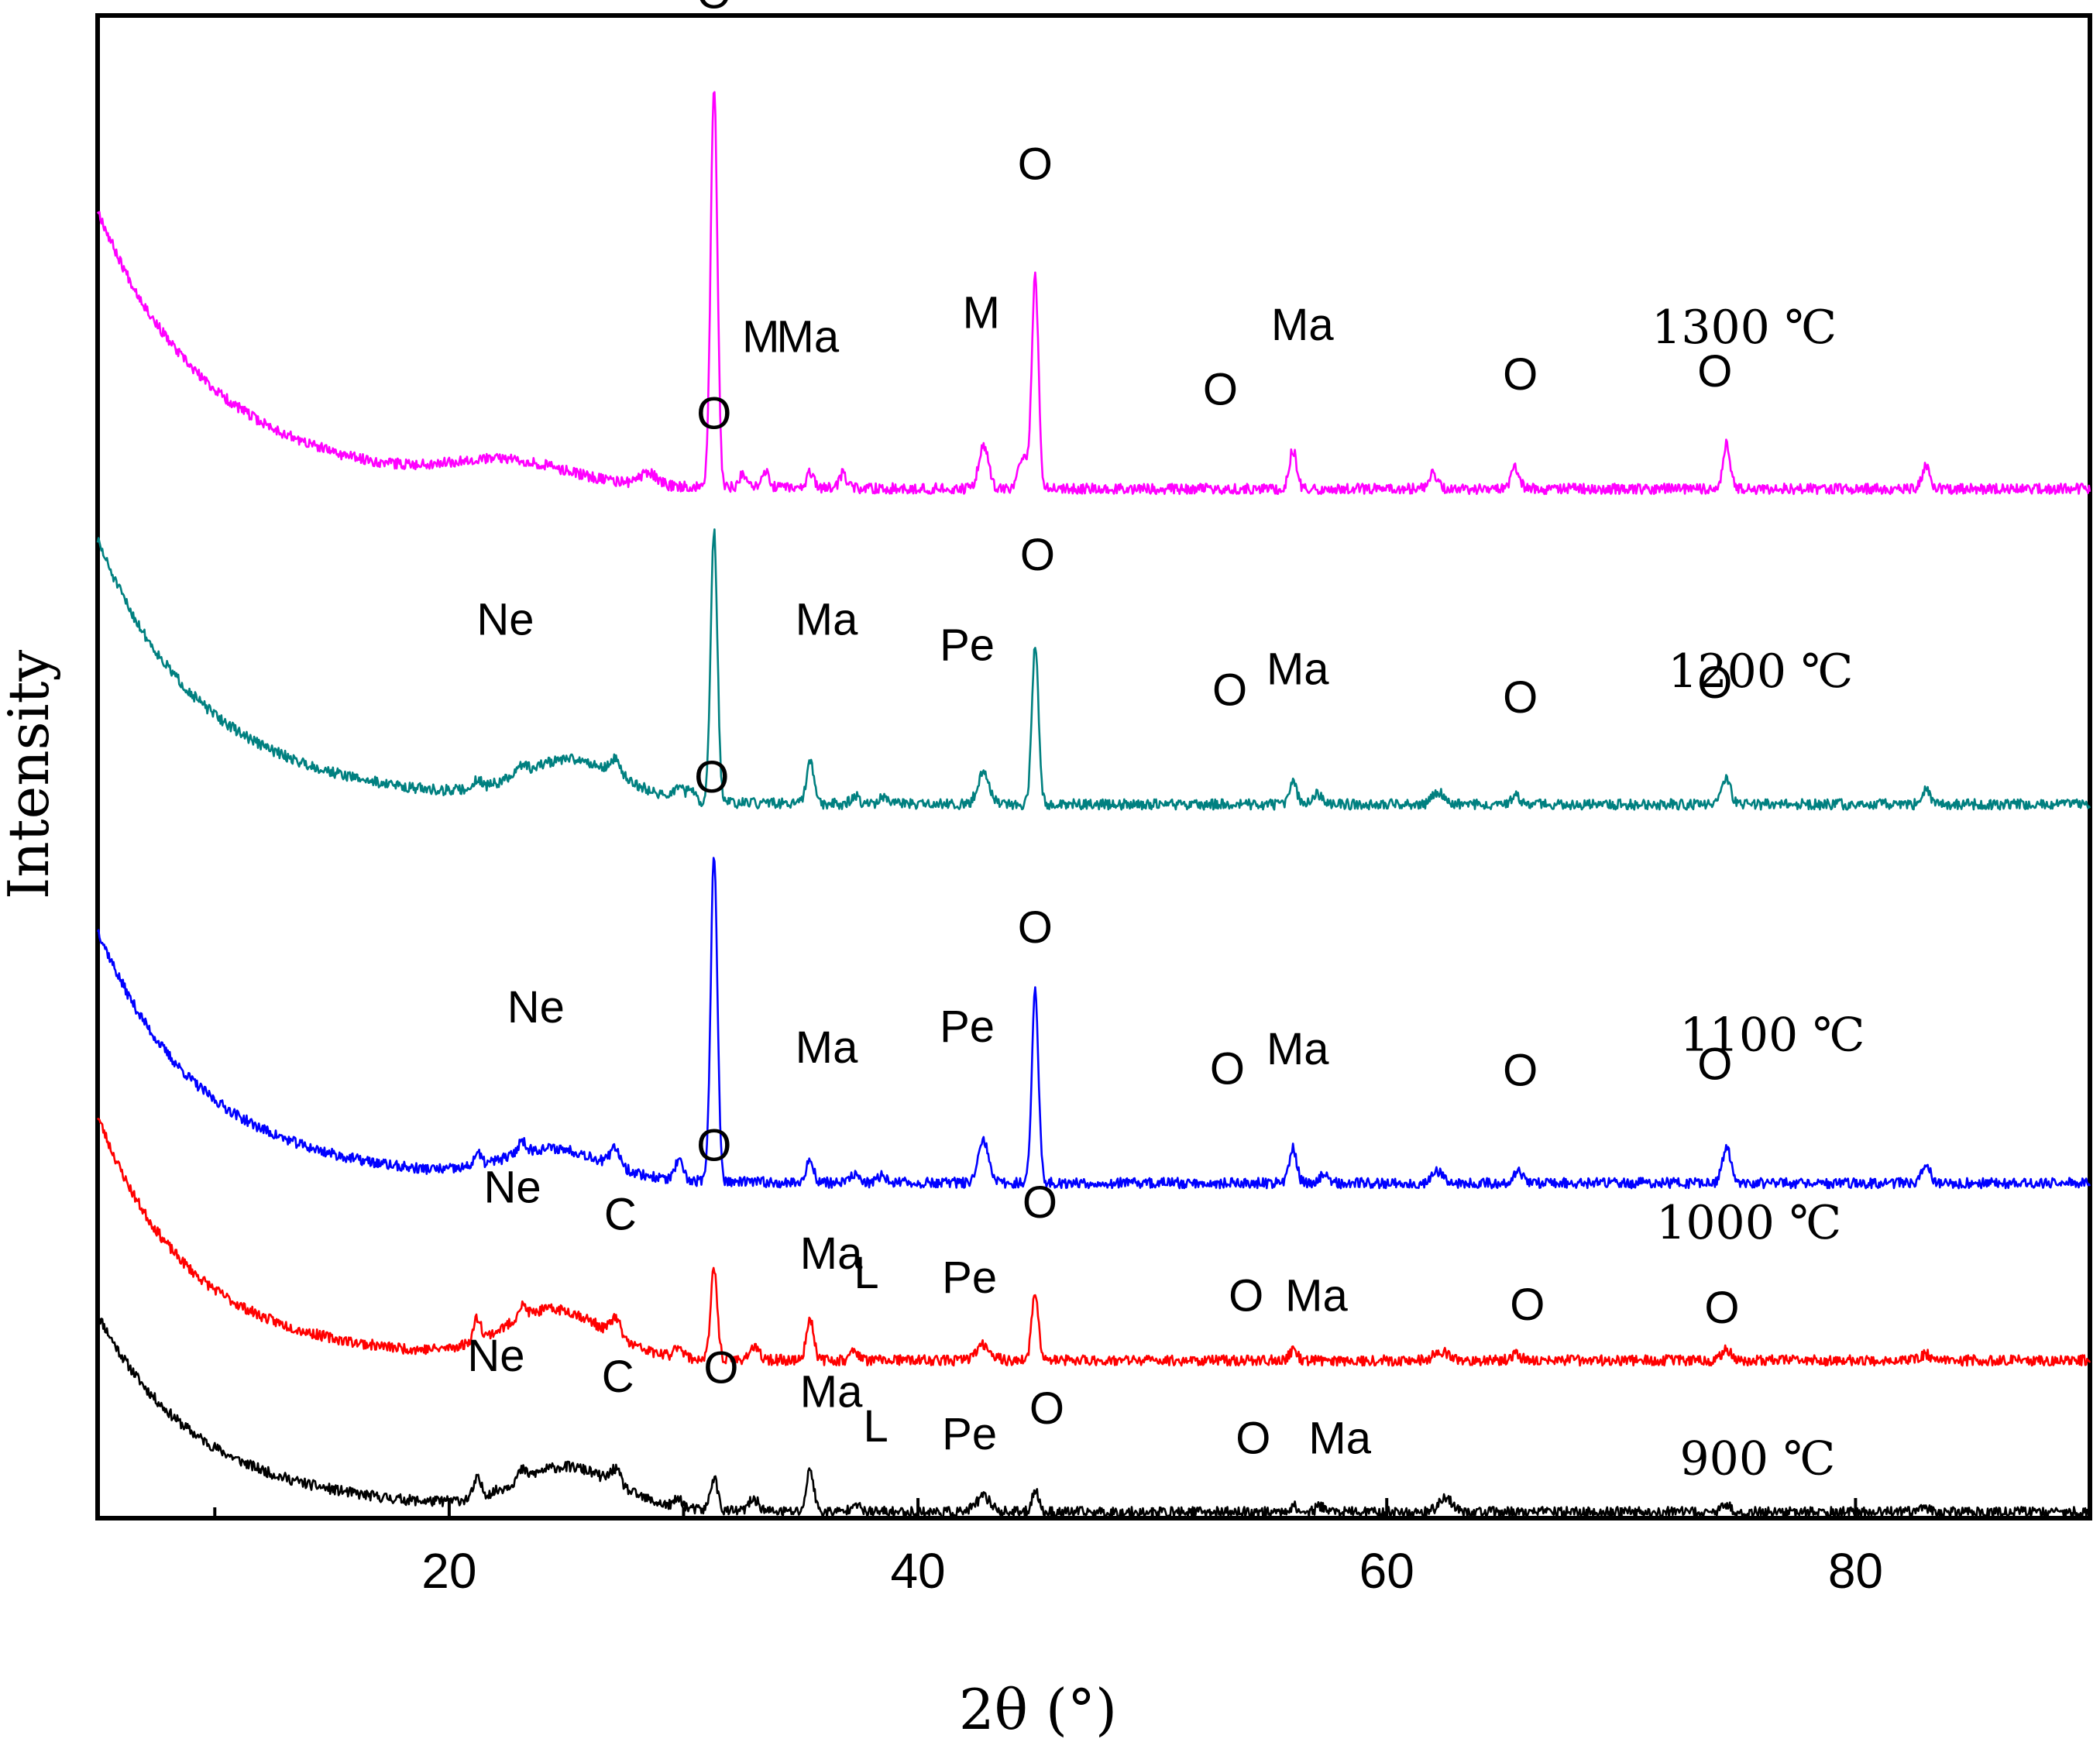 The image size is (2100, 1749). What do you see at coordinates (1760, 671) in the screenshot?
I see `temperature-label: 1200 ℃` at bounding box center [1760, 671].